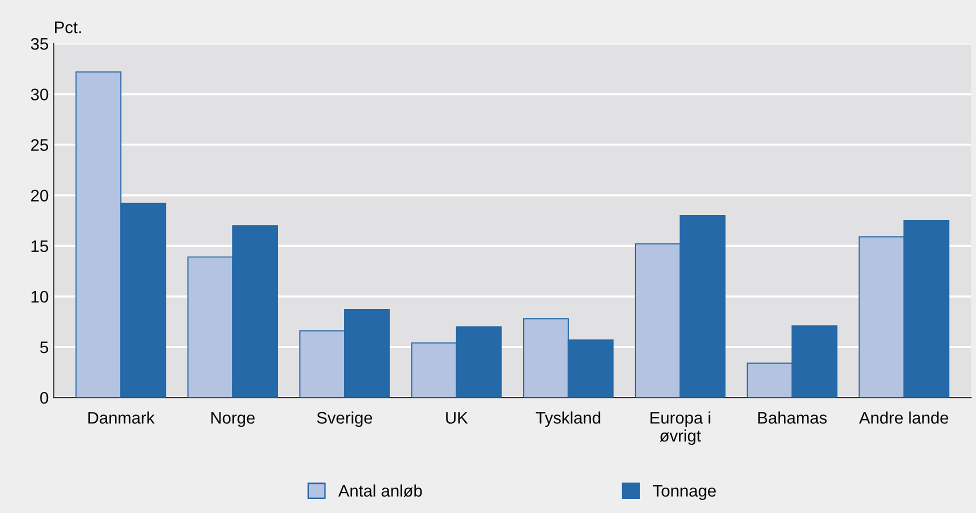 Image resolution: width=976 pixels, height=513 pixels. What do you see at coordinates (44, 398) in the screenshot?
I see `y-tick-label: 0` at bounding box center [44, 398].